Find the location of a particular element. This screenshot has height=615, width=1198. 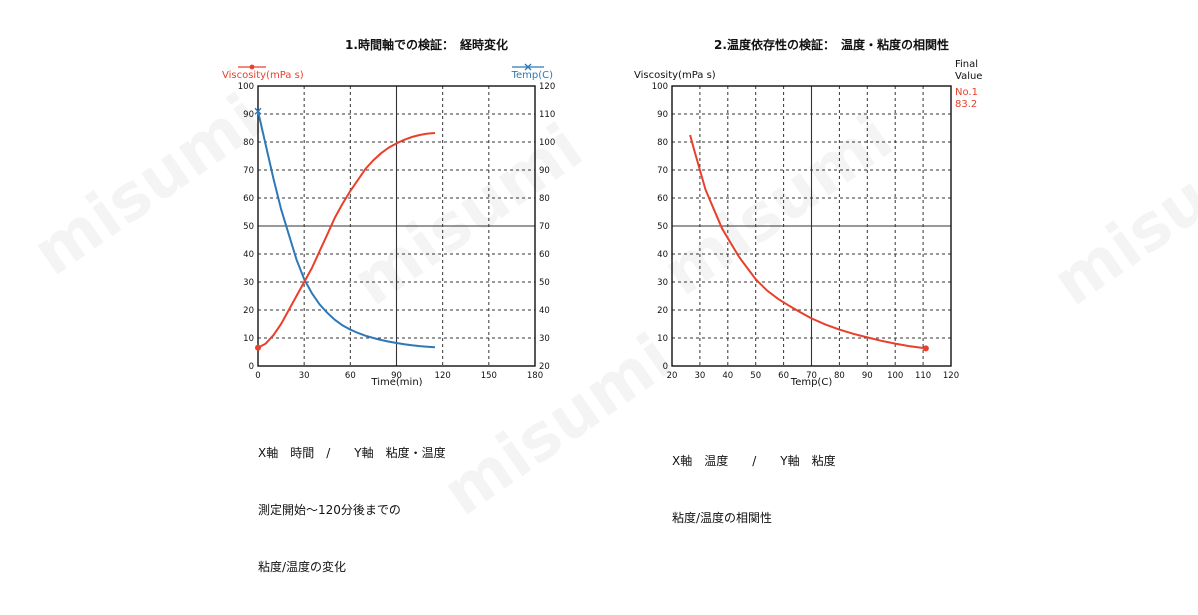

chart-2-title: 2.温度依存性の検証： 温度・粘度の相関性 is located at coordinates (831, 44).